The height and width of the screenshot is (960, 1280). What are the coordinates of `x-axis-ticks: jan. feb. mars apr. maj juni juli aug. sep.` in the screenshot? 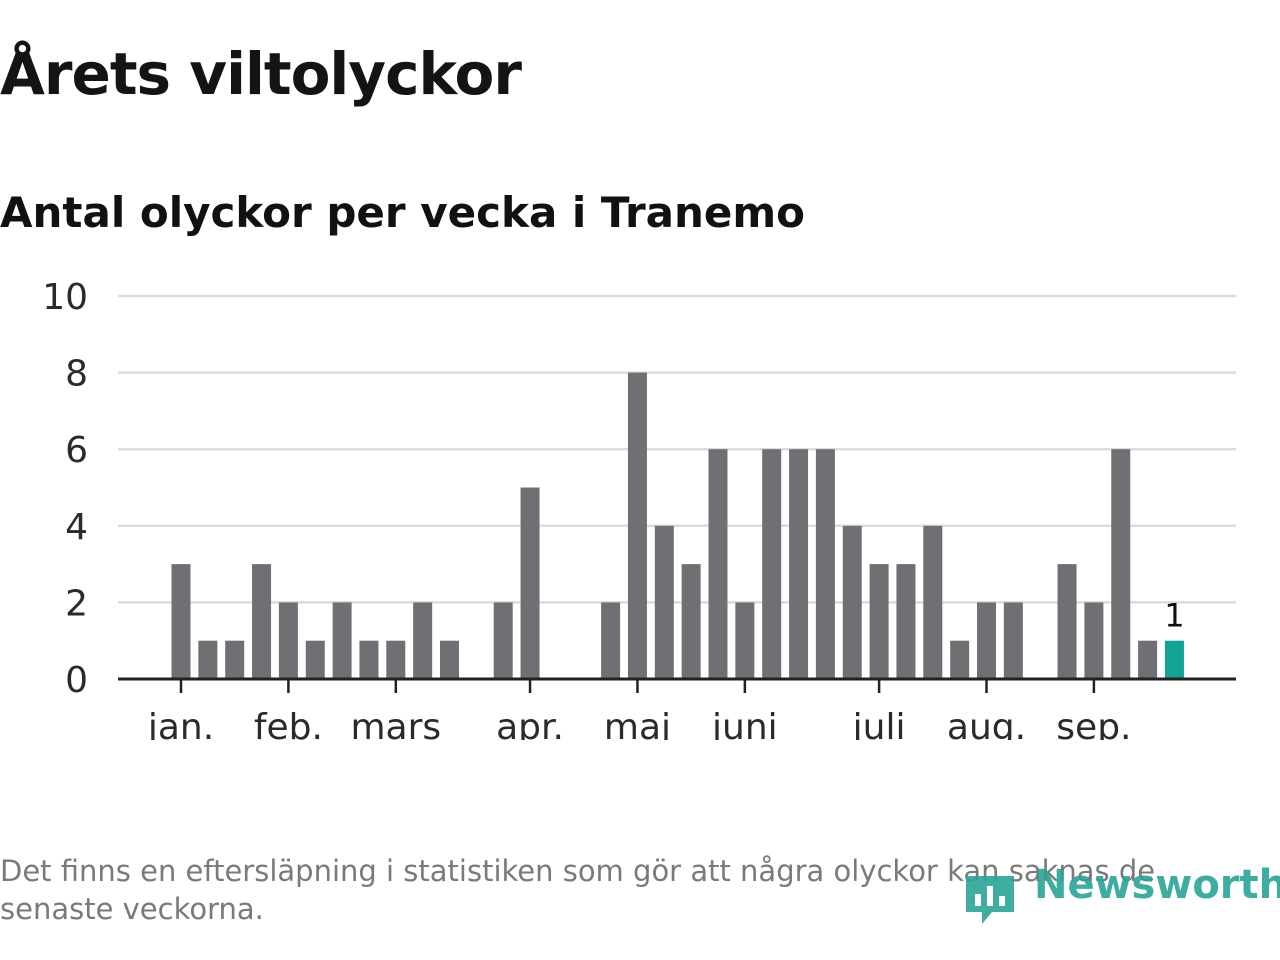 It's located at (639, 709).